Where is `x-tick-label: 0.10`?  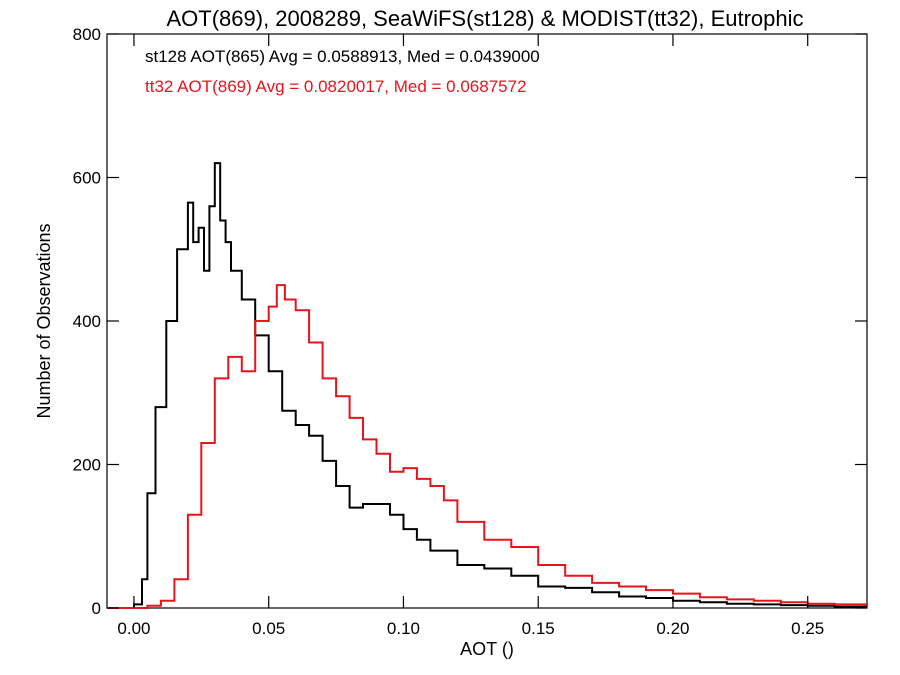 x-tick-label: 0.10 is located at coordinates (403, 628).